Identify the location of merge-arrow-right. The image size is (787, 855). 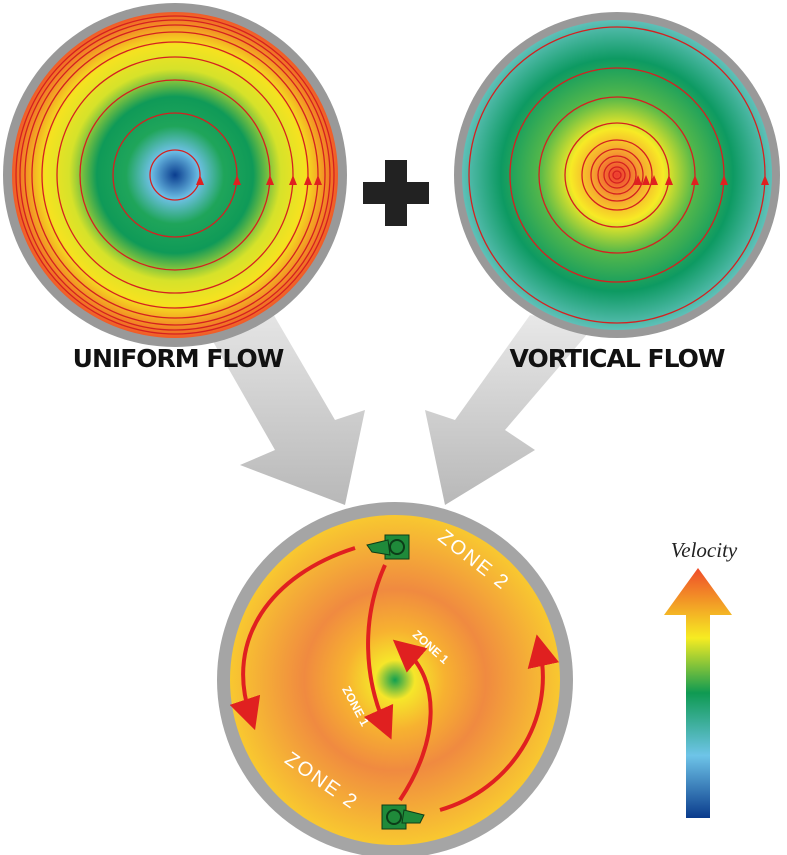
(510, 410).